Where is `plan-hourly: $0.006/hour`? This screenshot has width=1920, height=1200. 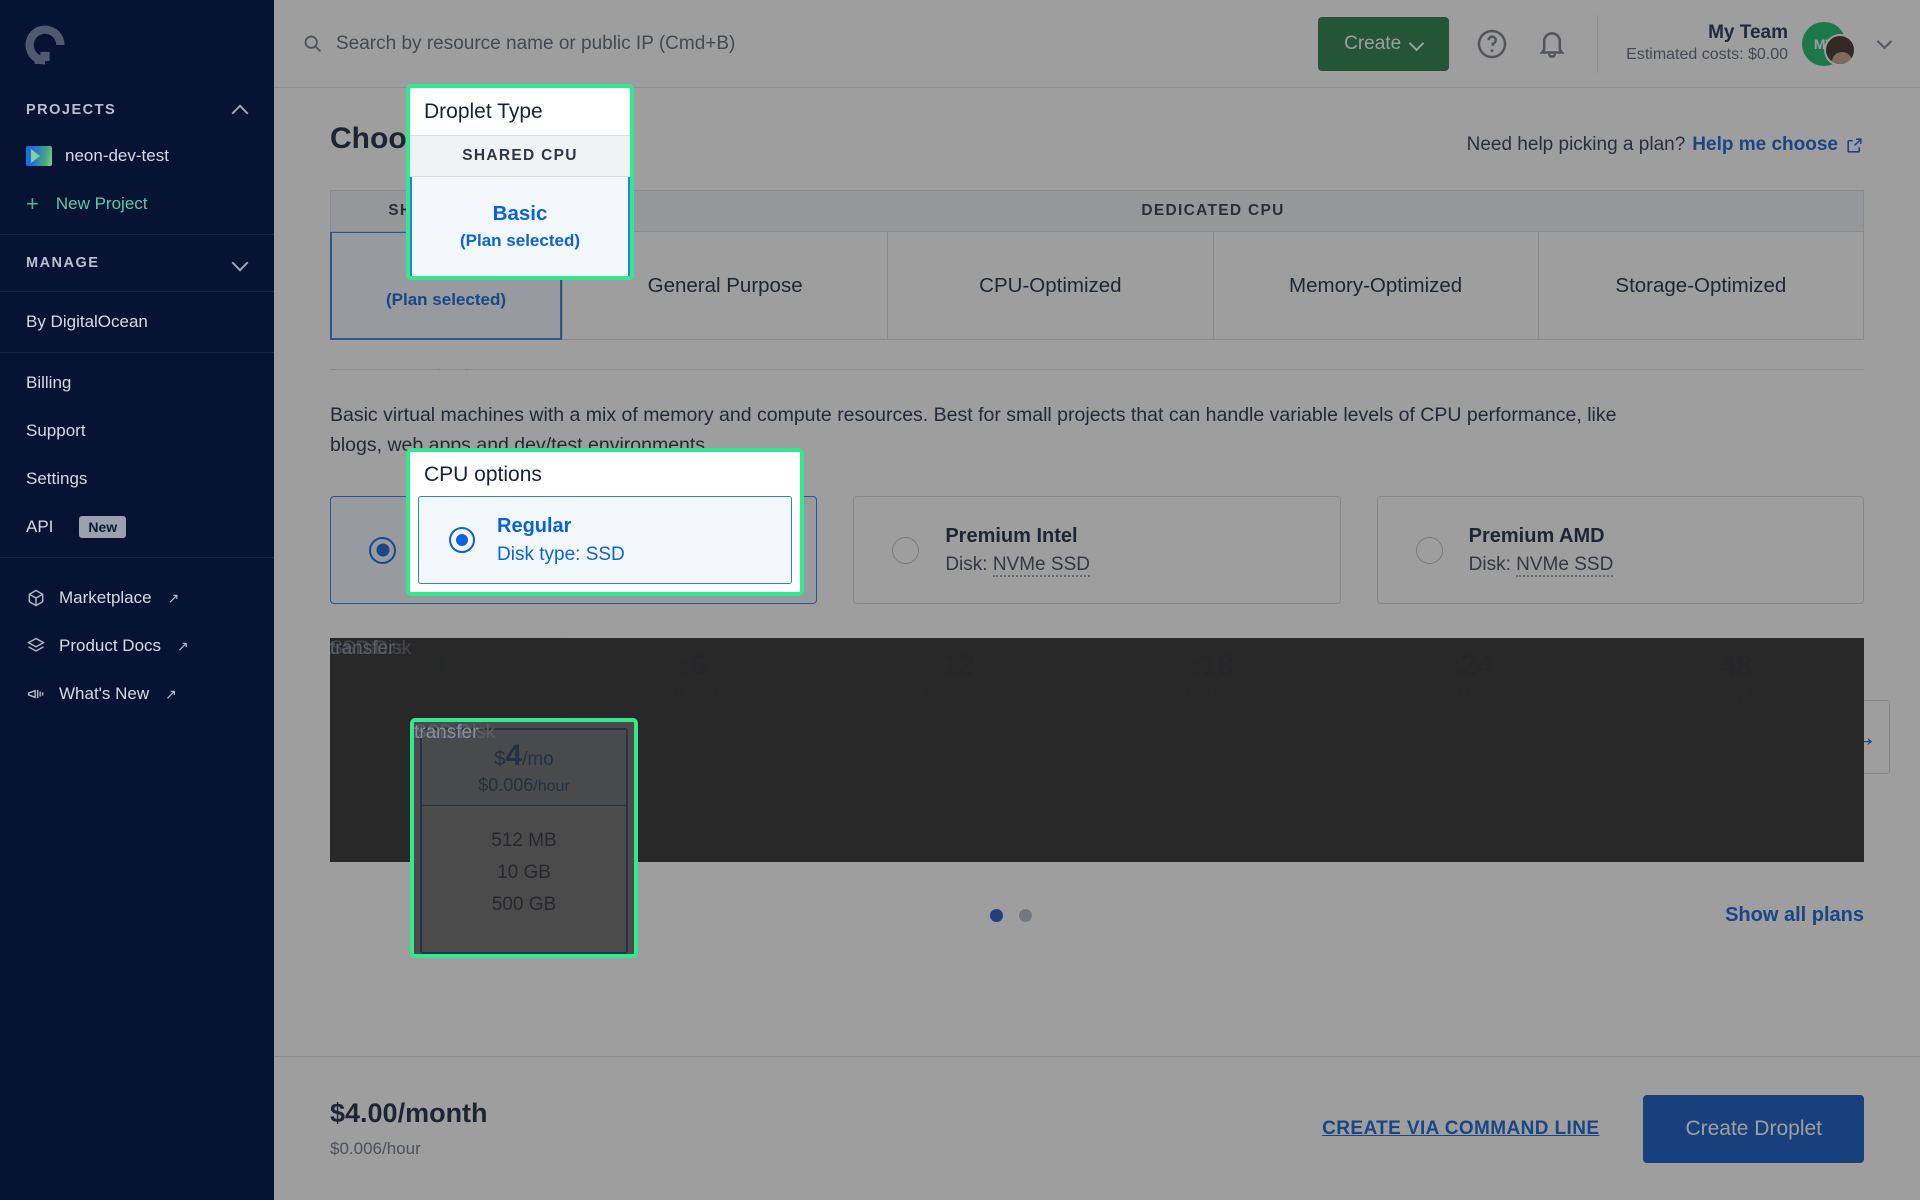
plan-hourly: $0.006/hour is located at coordinates (449, 696).